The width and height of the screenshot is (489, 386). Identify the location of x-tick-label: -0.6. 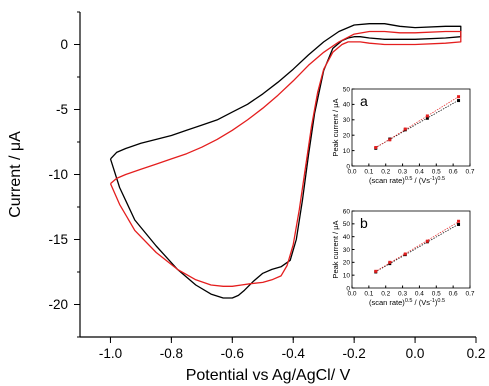
(232, 353).